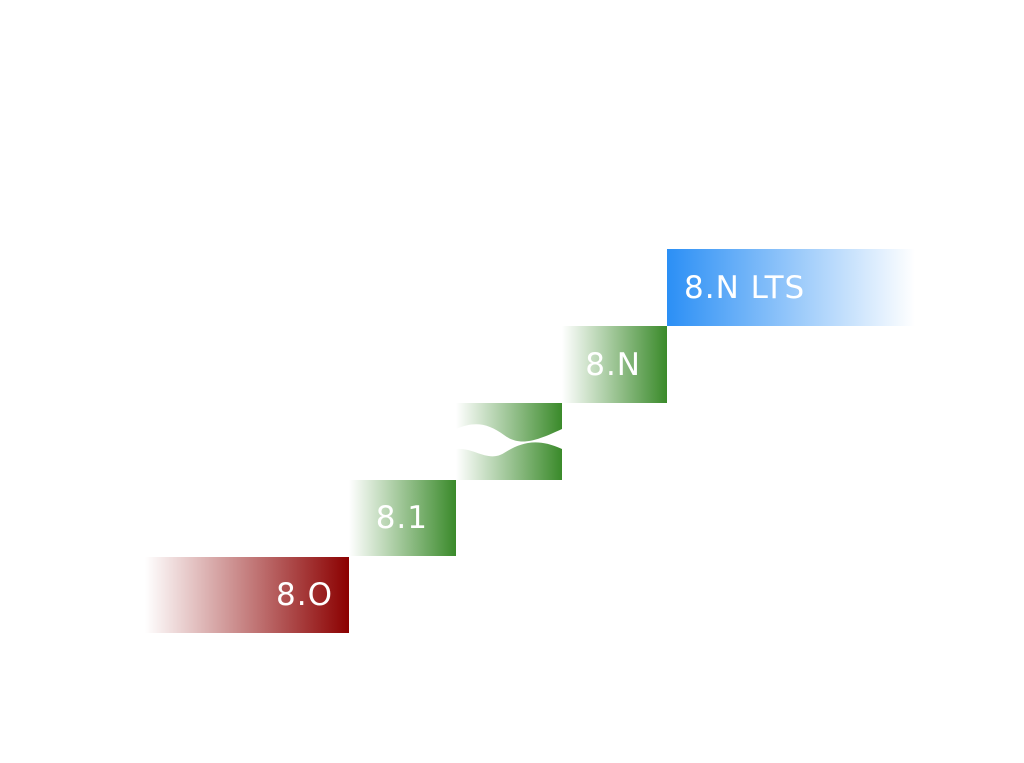  Describe the element at coordinates (247, 595) in the screenshot. I see `step-8-0: 8.O` at that location.